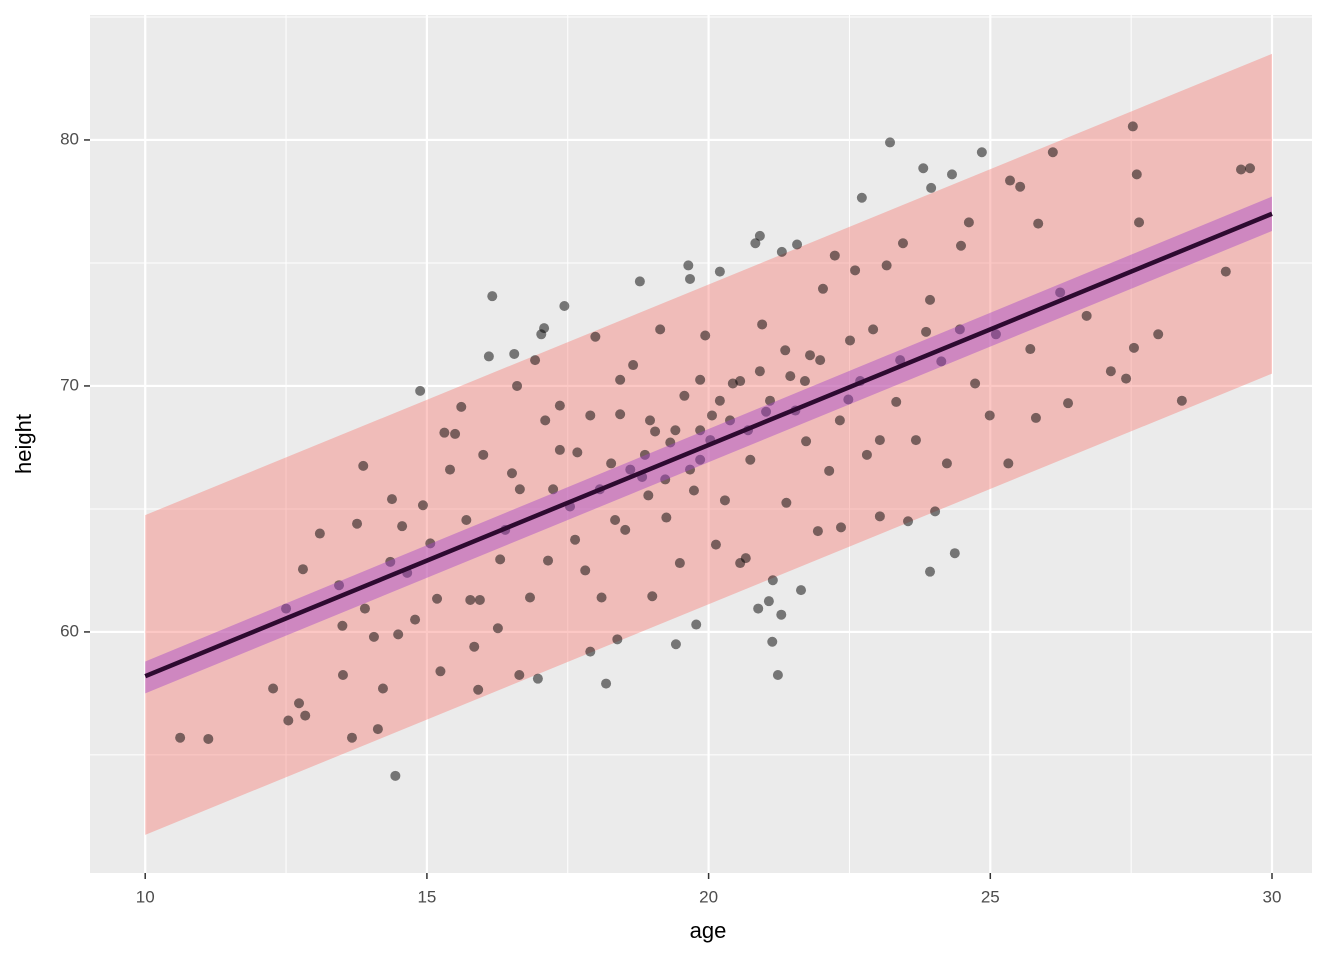 The image size is (1344, 965). What do you see at coordinates (145, 896) in the screenshot?
I see `x-tick-label: 10` at bounding box center [145, 896].